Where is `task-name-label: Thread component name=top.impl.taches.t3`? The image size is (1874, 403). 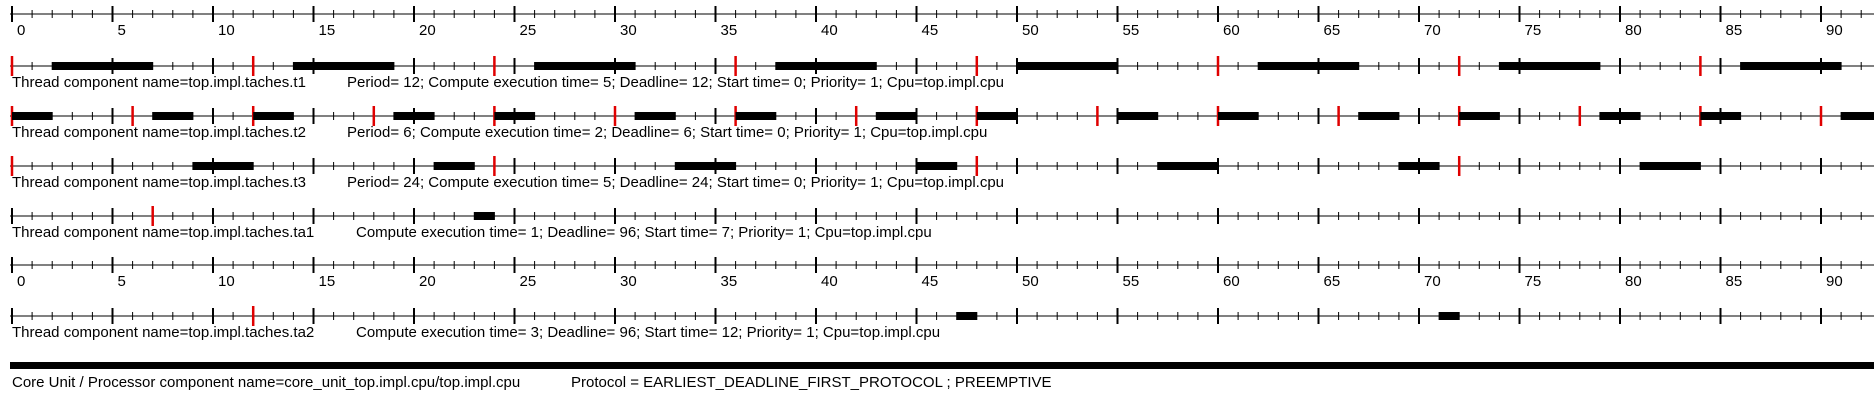 task-name-label: Thread component name=top.impl.taches.t3 is located at coordinates (159, 182).